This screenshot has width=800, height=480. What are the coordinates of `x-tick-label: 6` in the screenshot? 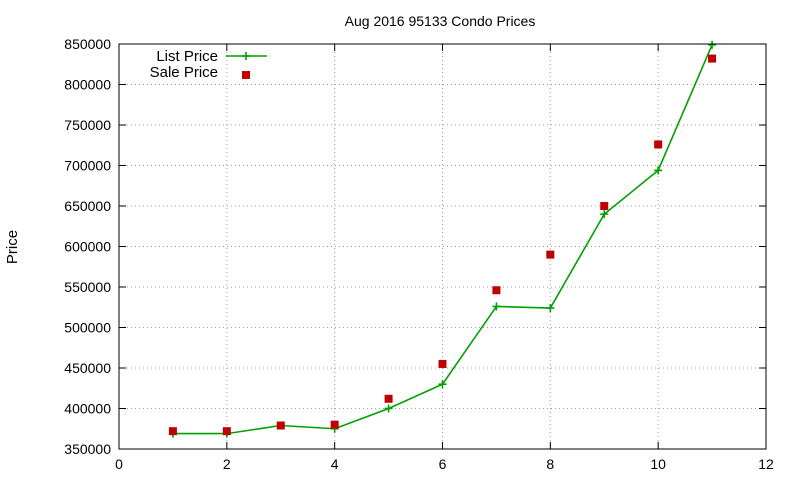 It's located at (443, 464).